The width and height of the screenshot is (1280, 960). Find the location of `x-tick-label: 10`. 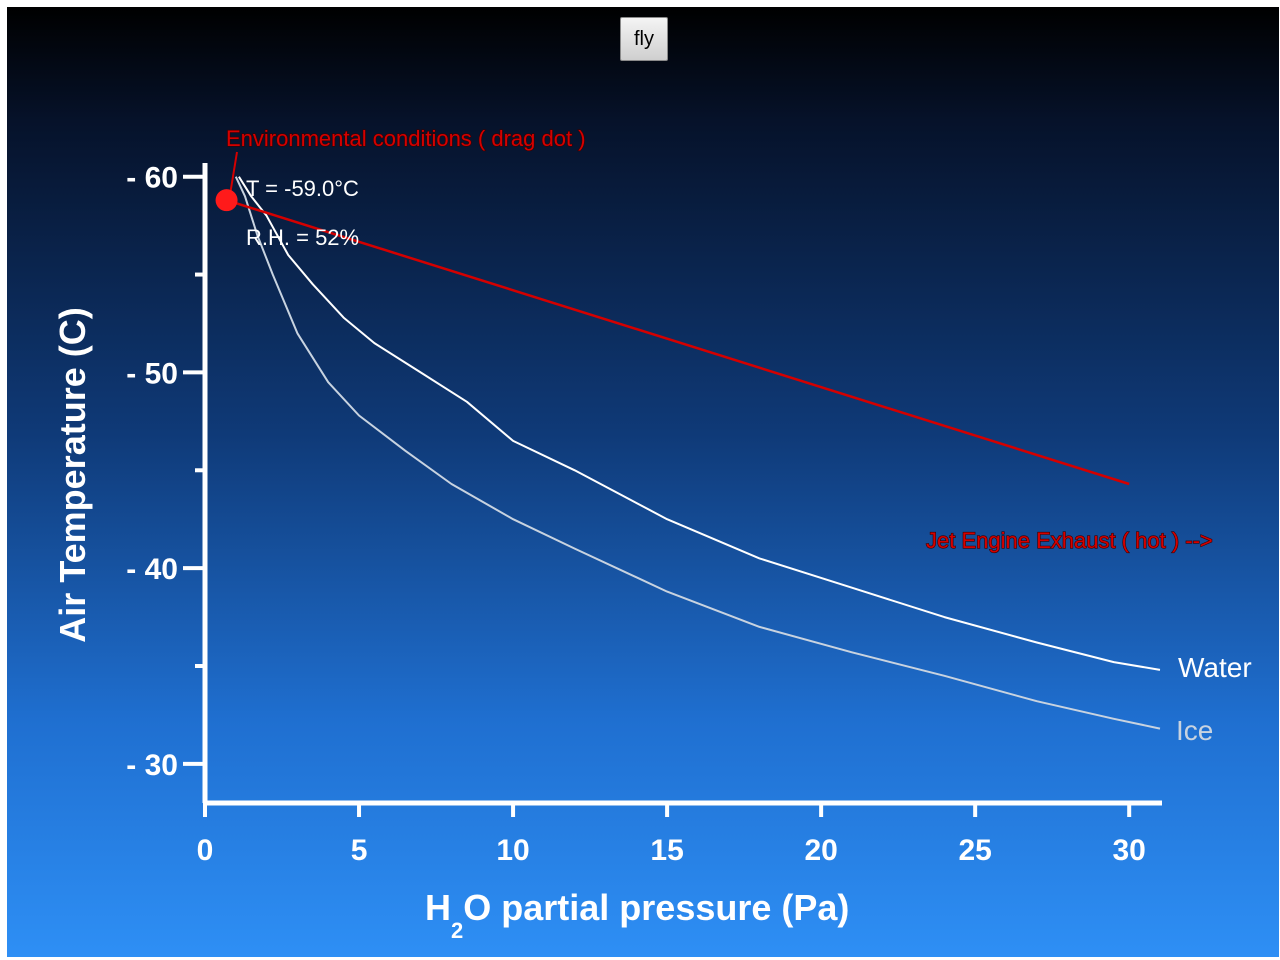

x-tick-label: 10 is located at coordinates (512, 850).